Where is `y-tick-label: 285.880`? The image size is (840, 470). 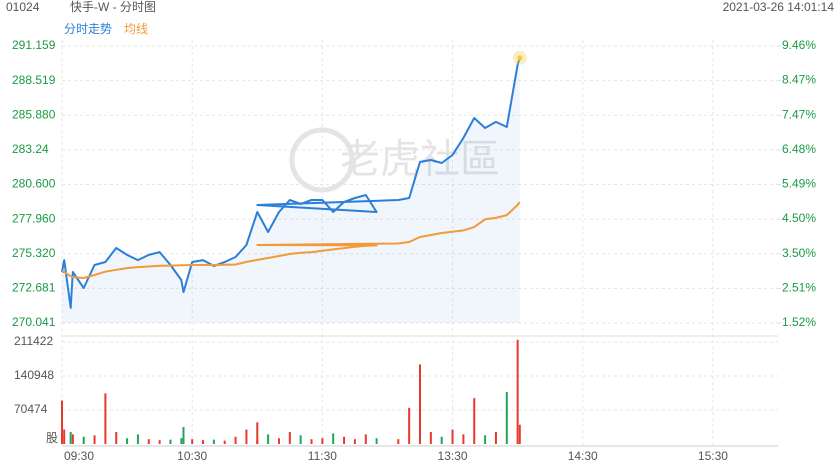
y-tick-label: 285.880 is located at coordinates (34, 114).